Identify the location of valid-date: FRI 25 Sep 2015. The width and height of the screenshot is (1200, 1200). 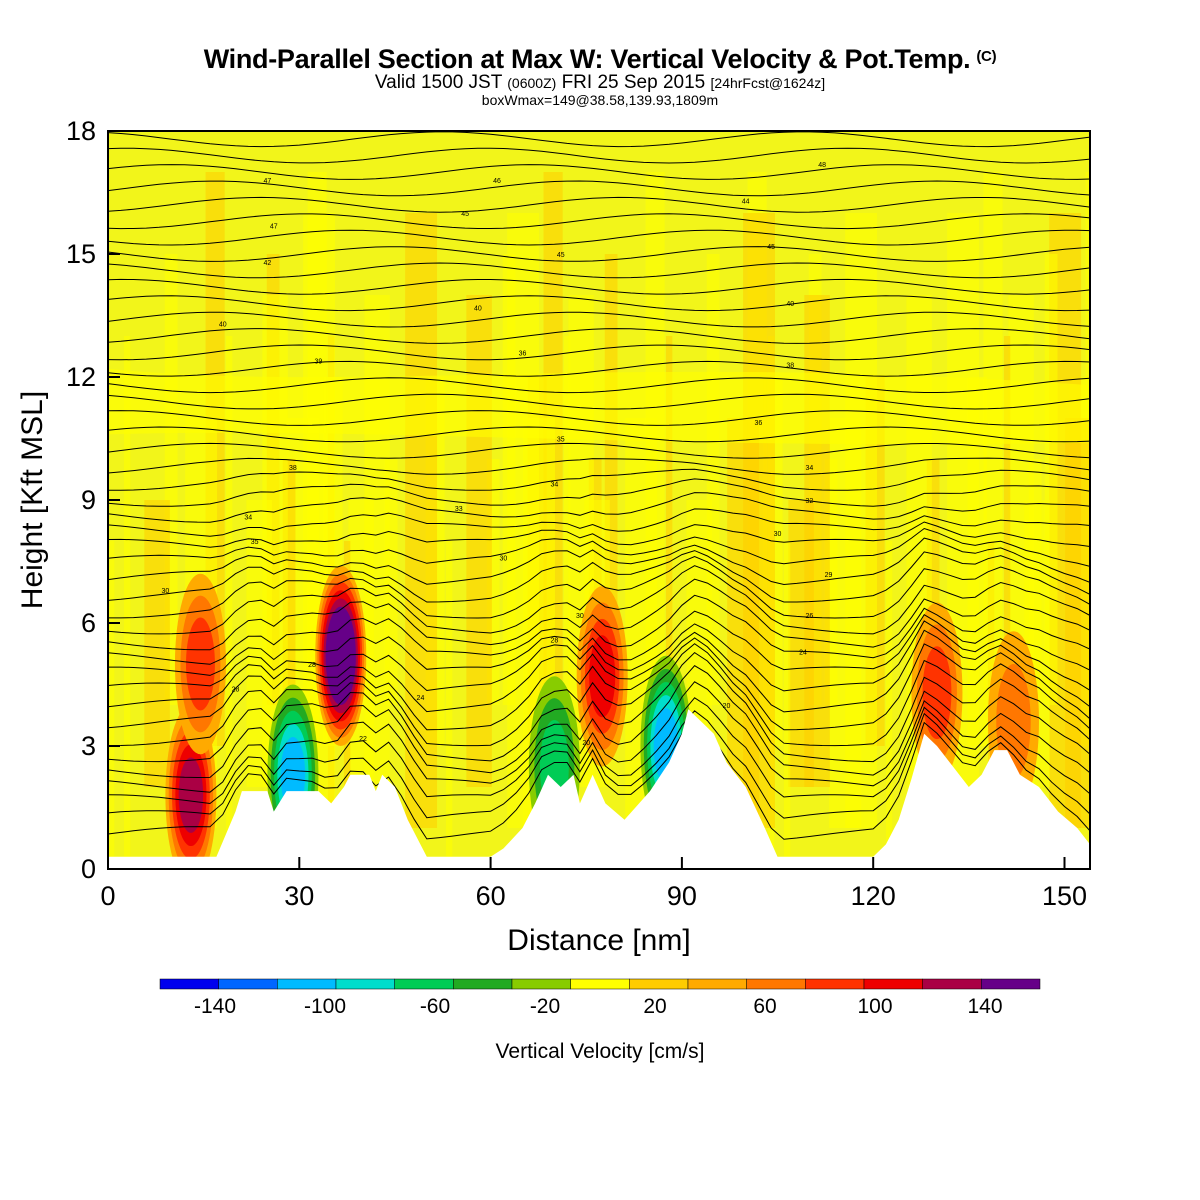
(633, 82).